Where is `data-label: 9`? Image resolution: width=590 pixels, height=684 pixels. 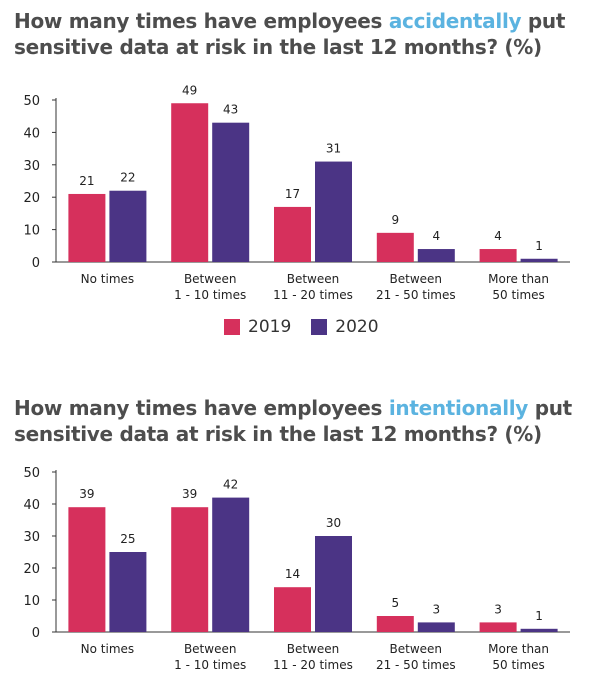
data-label: 9 is located at coordinates (395, 220).